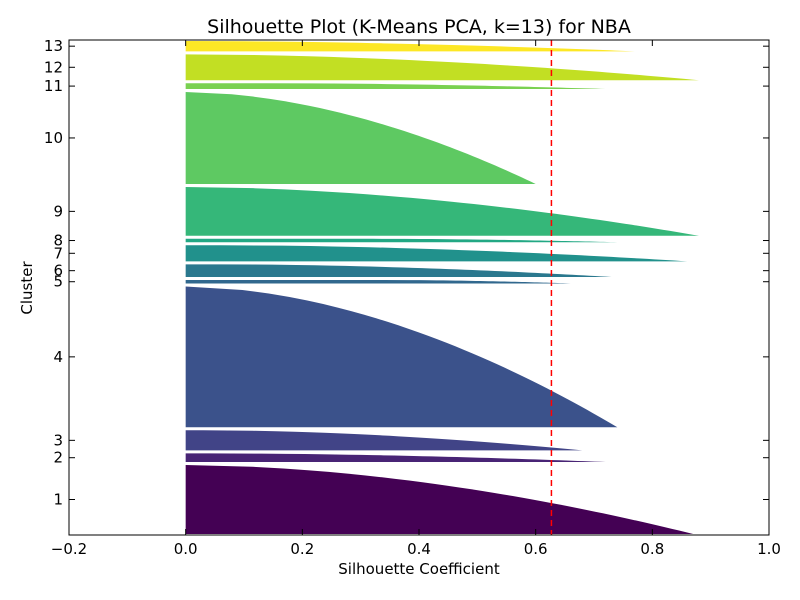 Image resolution: width=800 pixels, height=600 pixels. I want to click on y-tick-label: 3, so click(58, 440).